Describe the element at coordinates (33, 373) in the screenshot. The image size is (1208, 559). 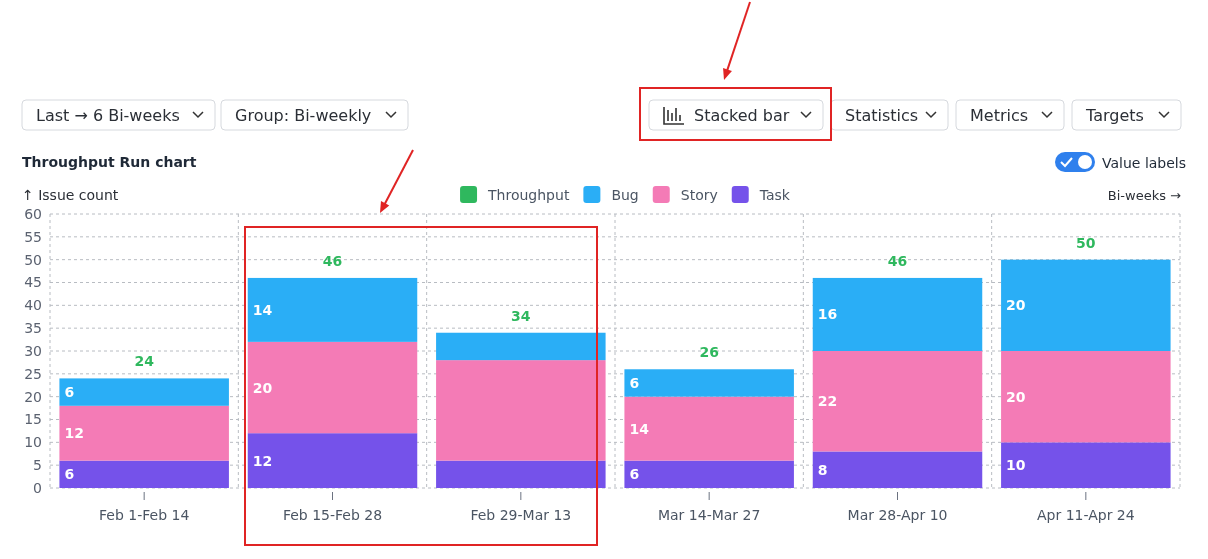
I see `y-tick-label: 25` at that location.